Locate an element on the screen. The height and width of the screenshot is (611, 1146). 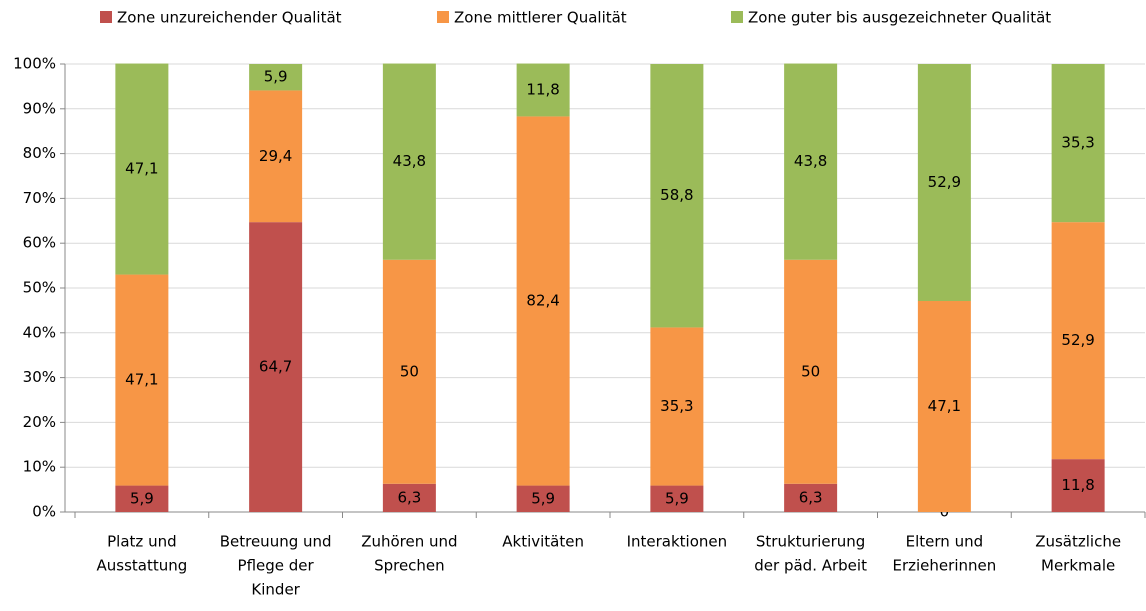
x-tick-label: Strukturierung is located at coordinates (810, 542).